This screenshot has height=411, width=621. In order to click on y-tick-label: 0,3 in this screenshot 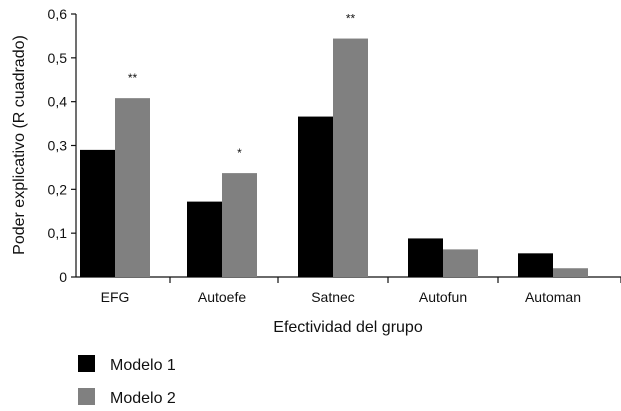, I will do `click(58, 146)`.